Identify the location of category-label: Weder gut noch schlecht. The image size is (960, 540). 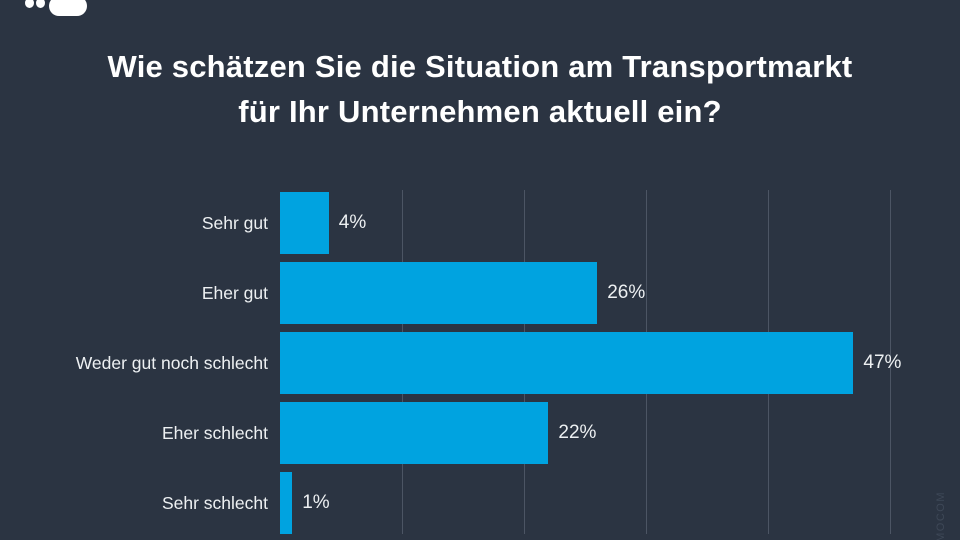
(171, 363).